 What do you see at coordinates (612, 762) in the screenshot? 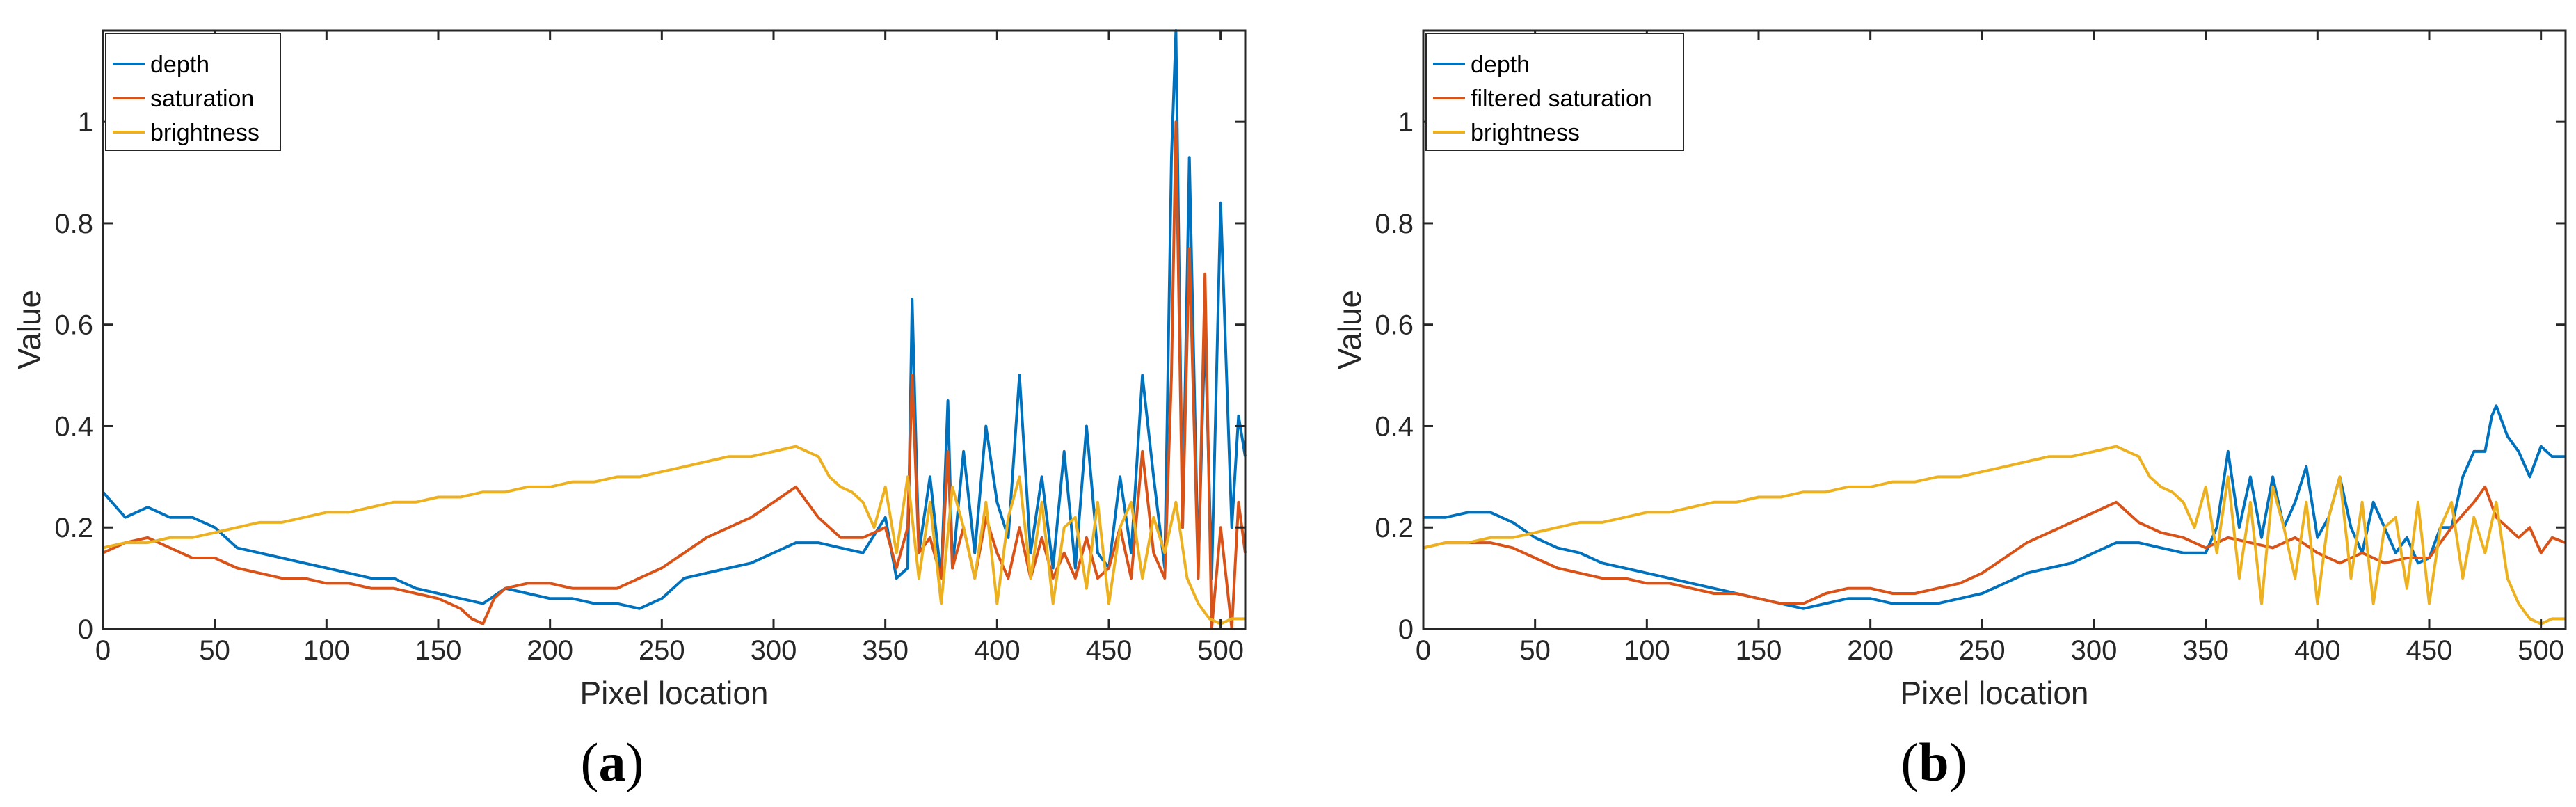
I see `panel-label-a: (a)` at bounding box center [612, 762].